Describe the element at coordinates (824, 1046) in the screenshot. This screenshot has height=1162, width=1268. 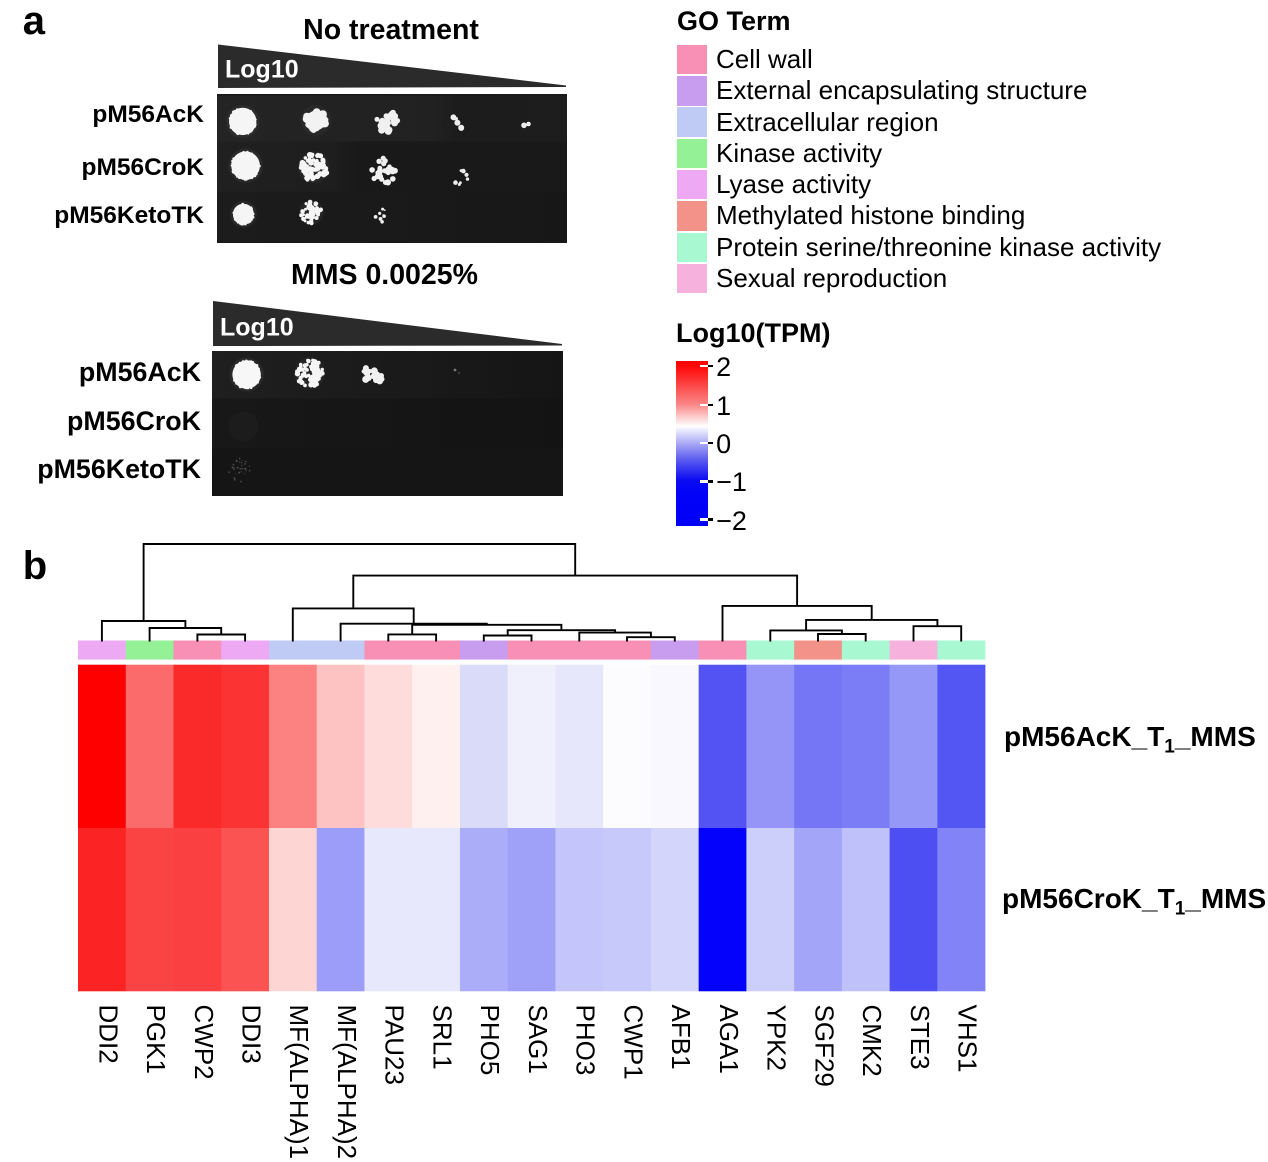
I see `svg-text: SGF29` at that location.